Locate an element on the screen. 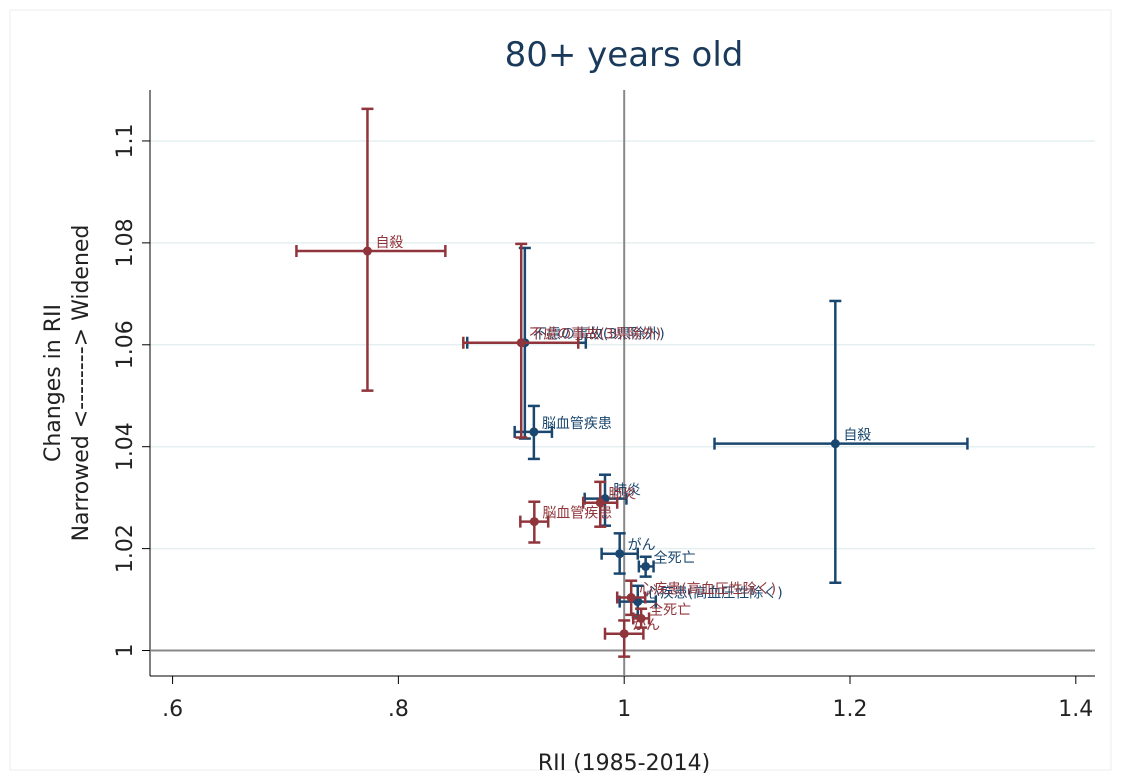 This screenshot has width=1121, height=784. error-bar-x is located at coordinates (841, 443).